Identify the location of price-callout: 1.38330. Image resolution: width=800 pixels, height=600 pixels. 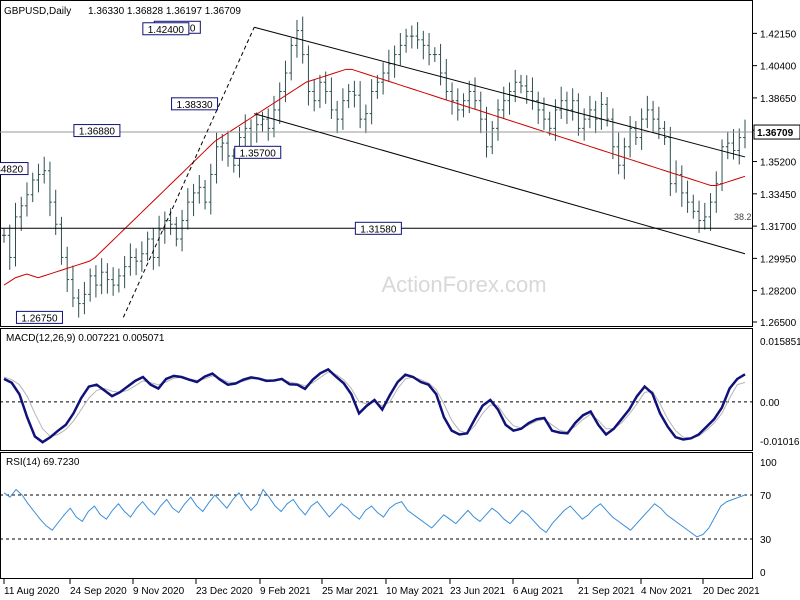
(195, 104).